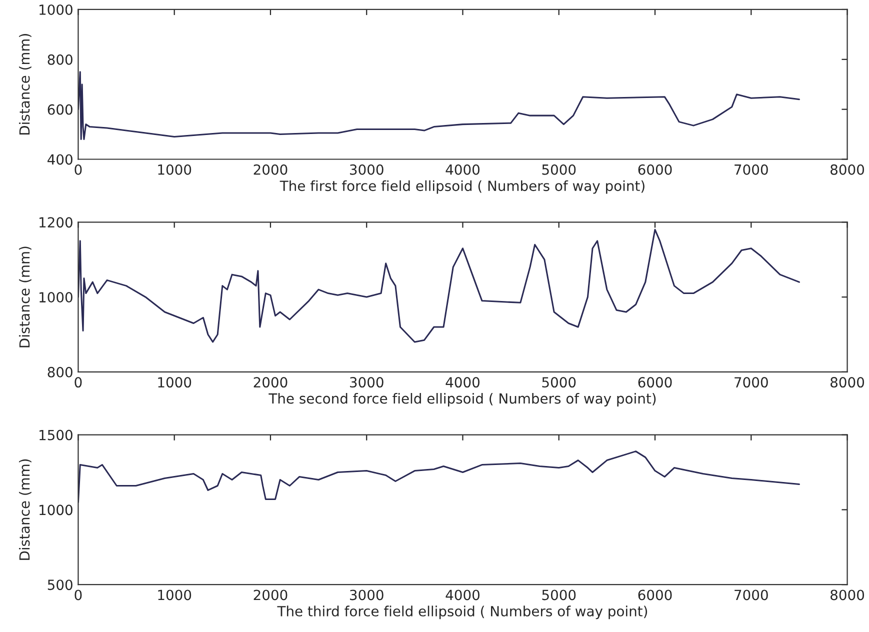 This screenshot has width=869, height=632. Describe the element at coordinates (60, 585) in the screenshot. I see `y-tick-label: 500` at that location.